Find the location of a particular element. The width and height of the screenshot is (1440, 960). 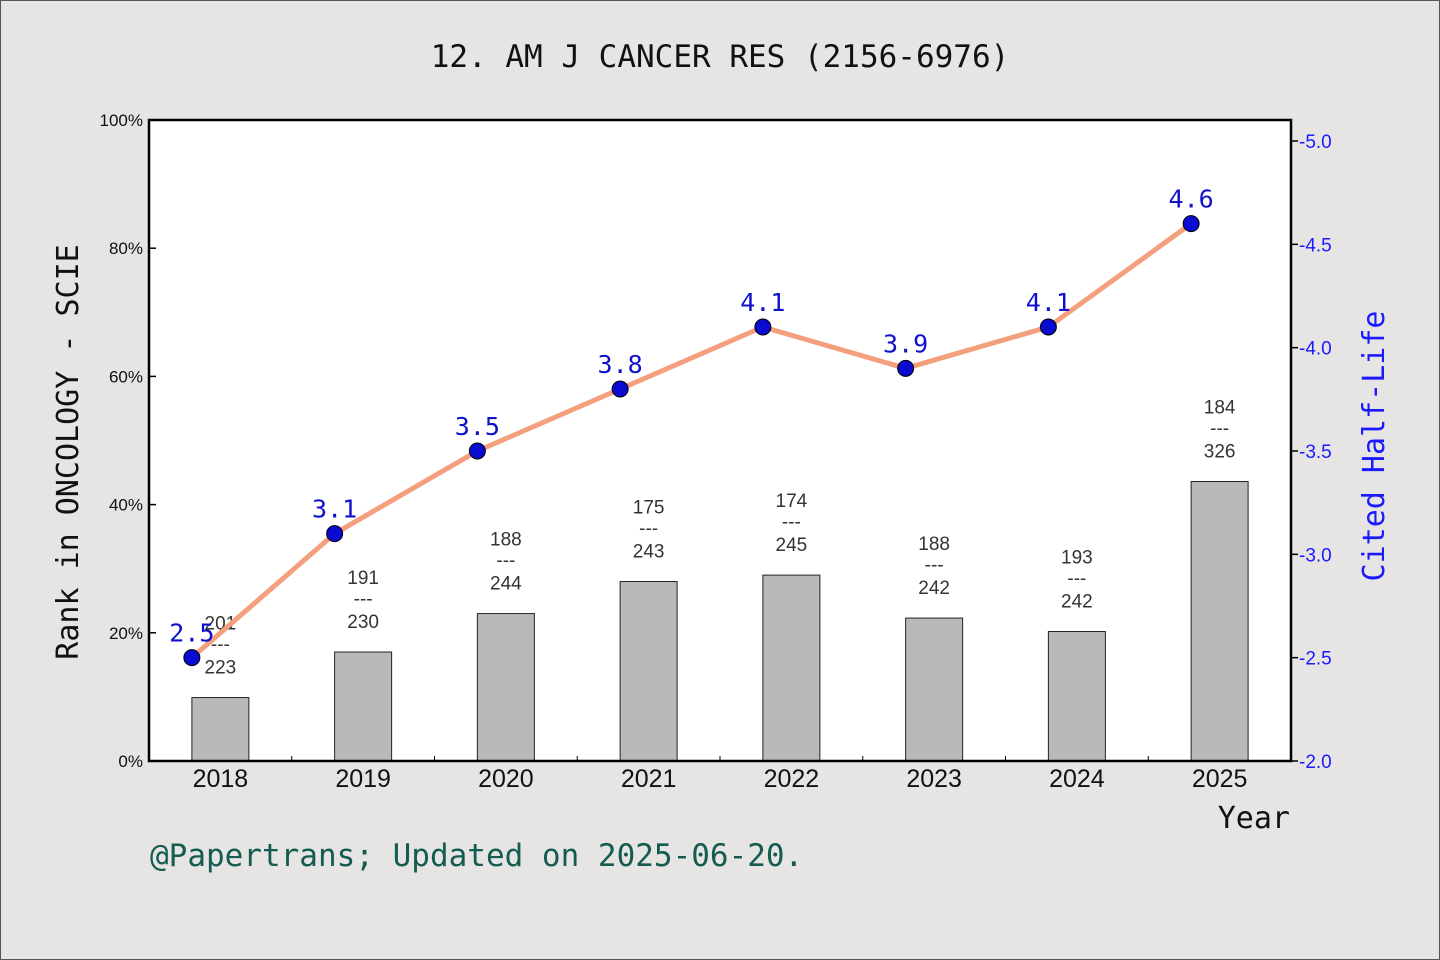

rank-value: 175 is located at coordinates (649, 508).